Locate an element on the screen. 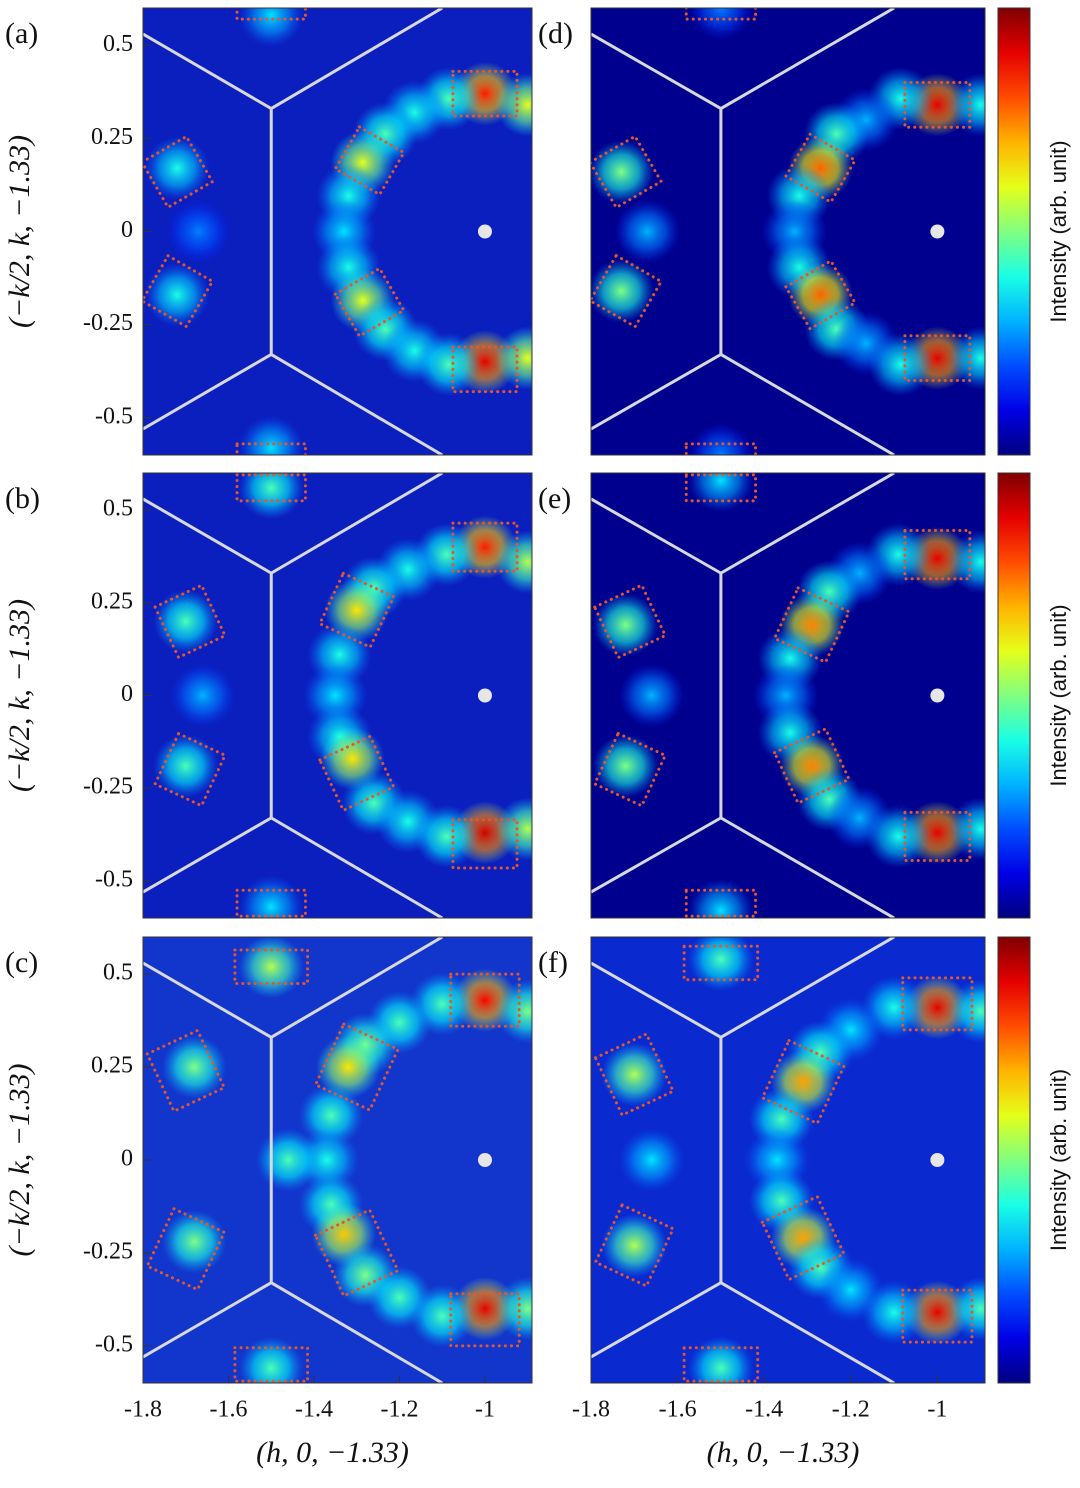  x-tick-label: -1.6 is located at coordinates (678, 1410).